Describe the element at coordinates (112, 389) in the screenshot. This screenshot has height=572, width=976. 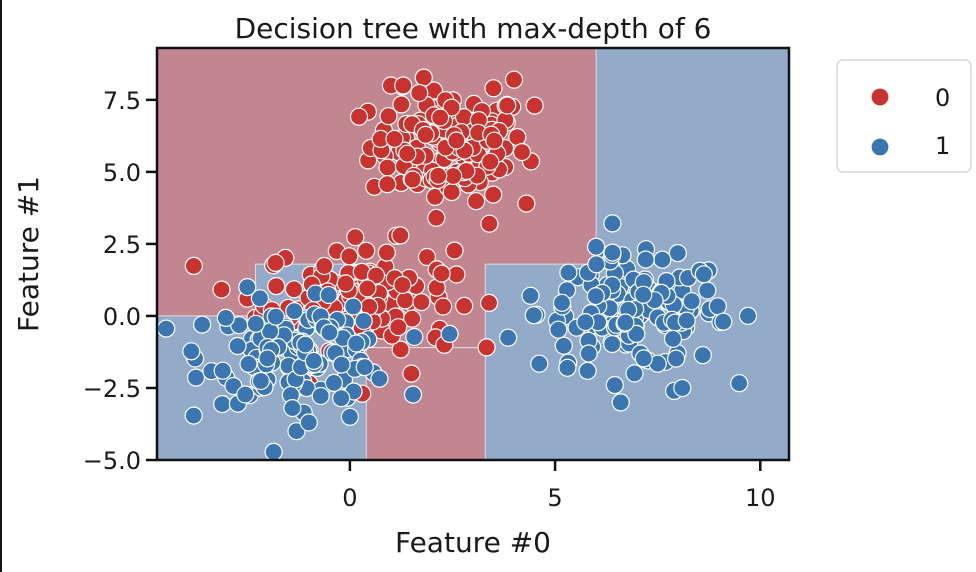
I see `y-tick-label: −2.5` at that location.